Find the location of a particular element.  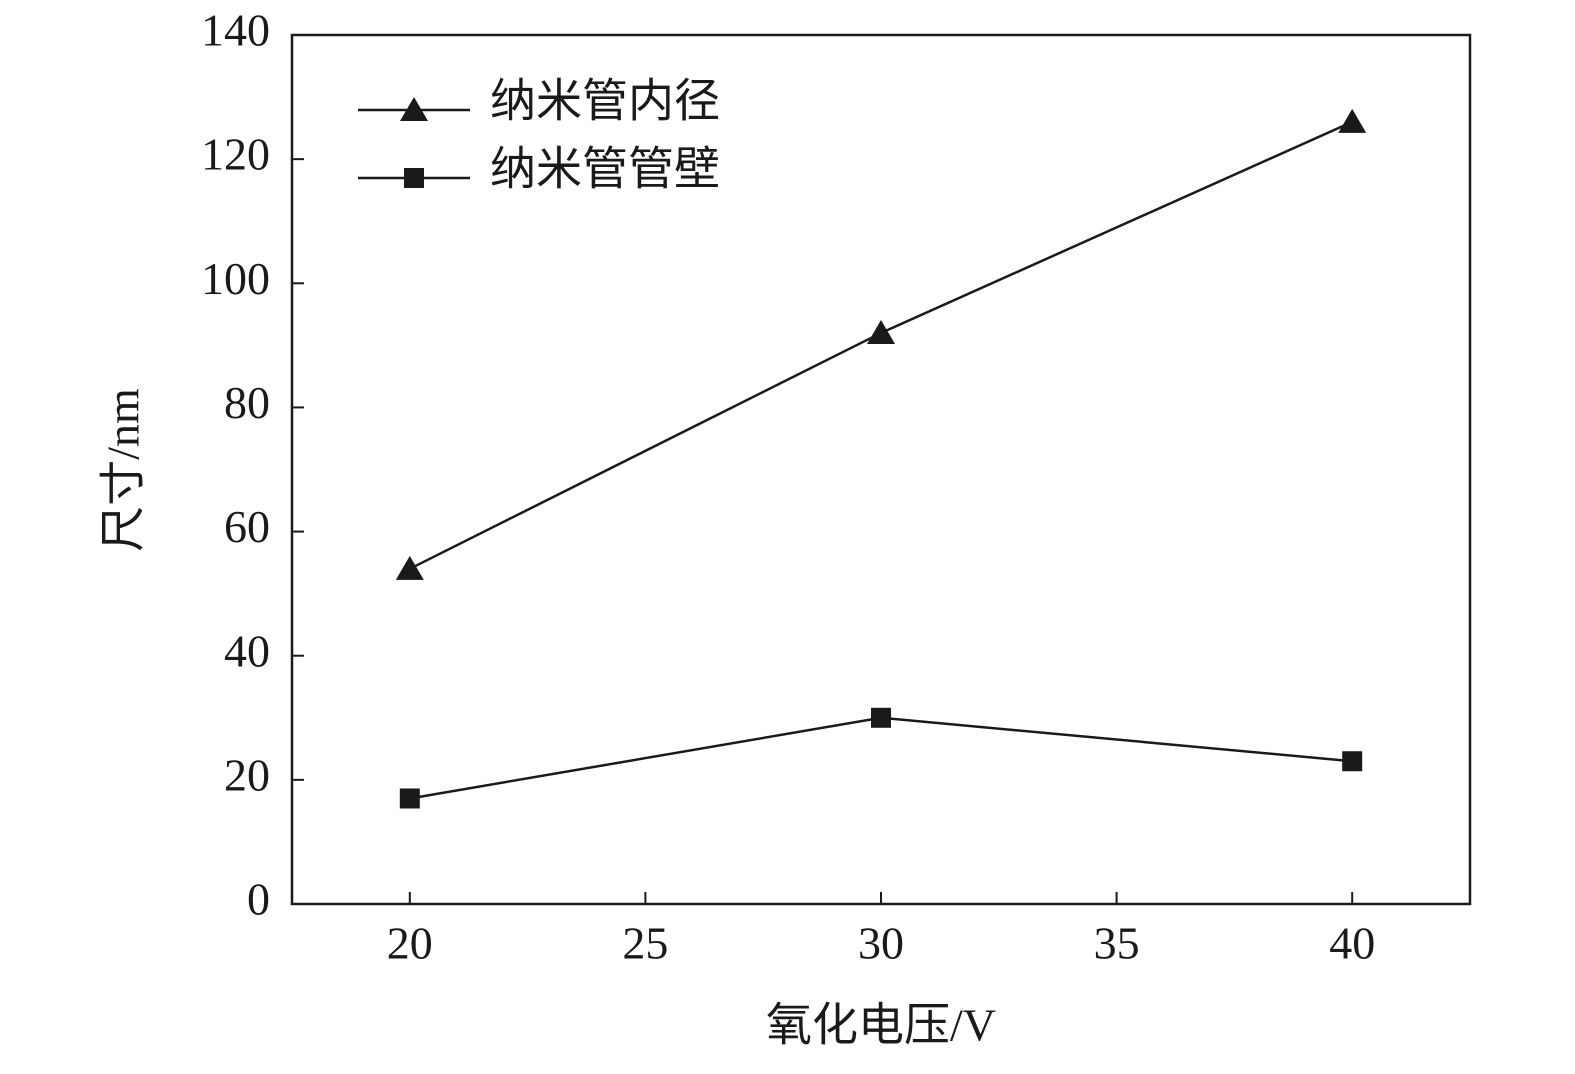

y-tick-label: 40 is located at coordinates (247, 650).